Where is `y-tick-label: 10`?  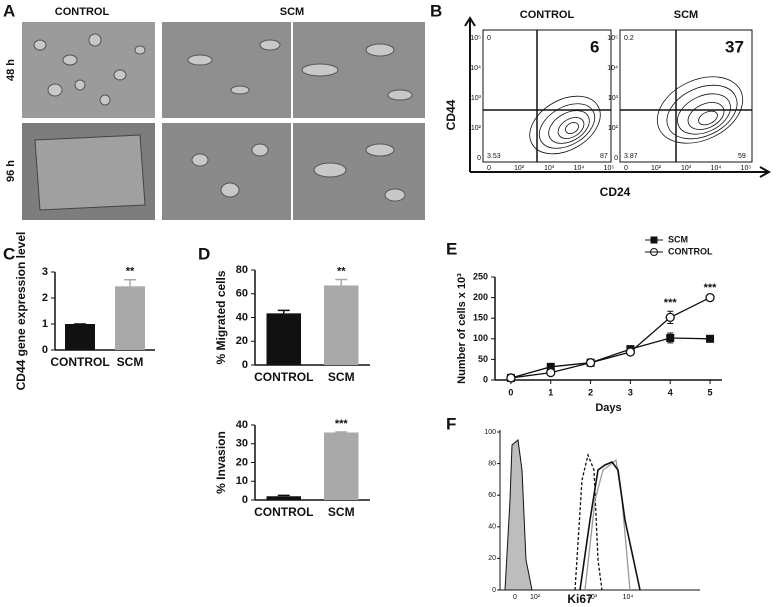
y-tick-label: 10 is located at coordinates (242, 481).